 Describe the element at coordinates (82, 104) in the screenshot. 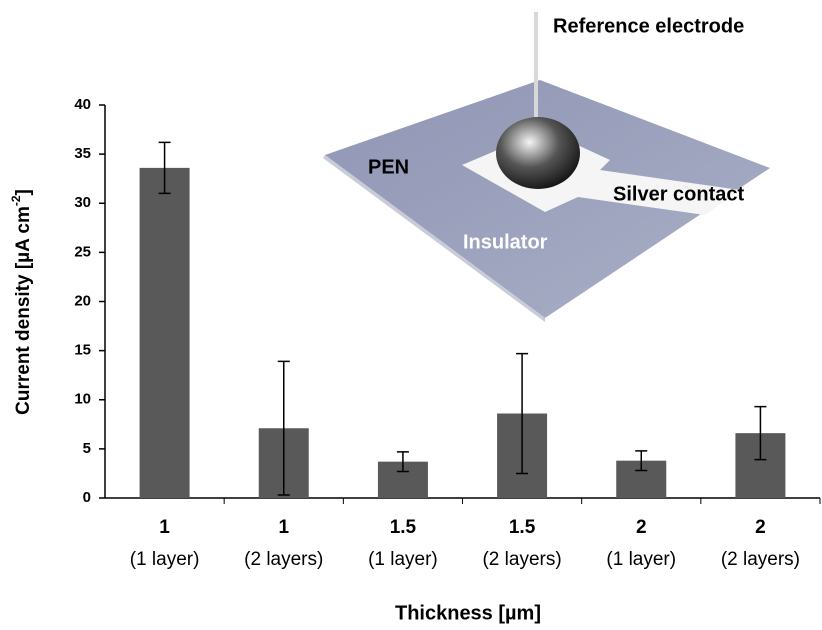

I see `y-tick-label: 40` at that location.